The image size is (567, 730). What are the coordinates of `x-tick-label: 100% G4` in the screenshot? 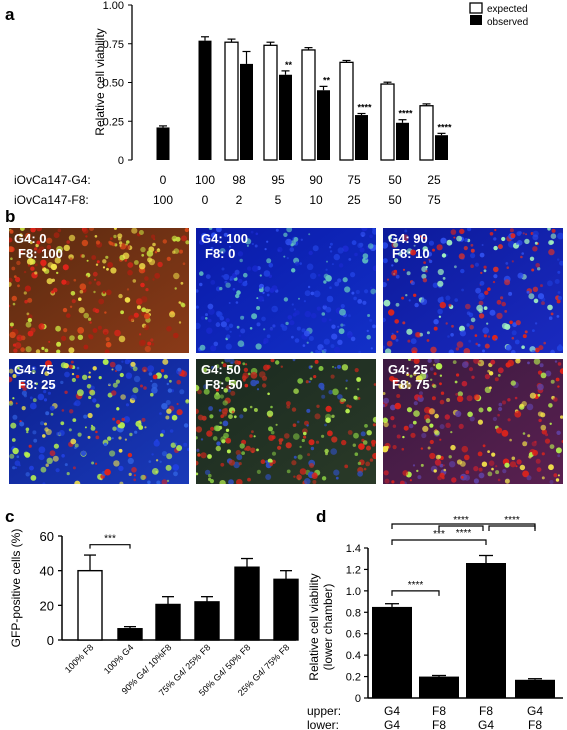 It's located at (119, 659).